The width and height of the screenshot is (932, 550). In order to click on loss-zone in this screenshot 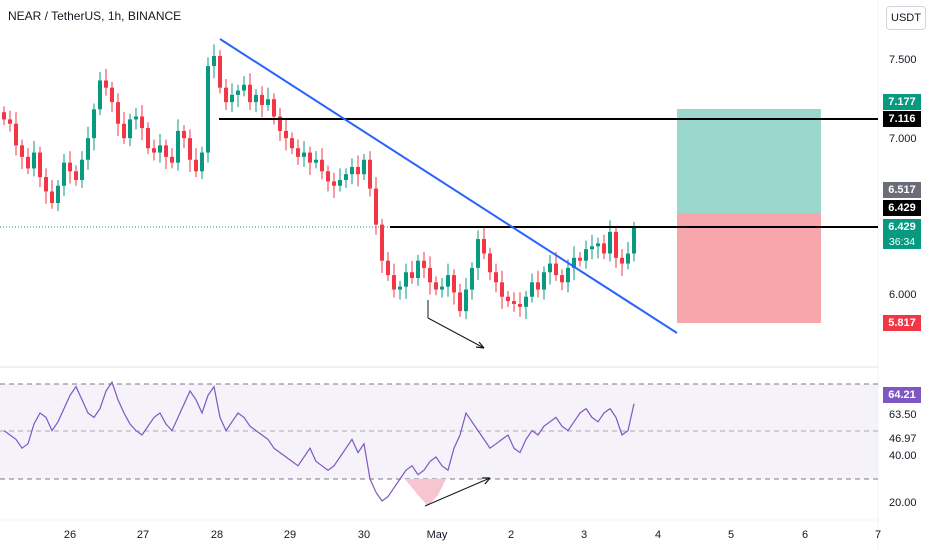, I will do `click(749, 268)`.